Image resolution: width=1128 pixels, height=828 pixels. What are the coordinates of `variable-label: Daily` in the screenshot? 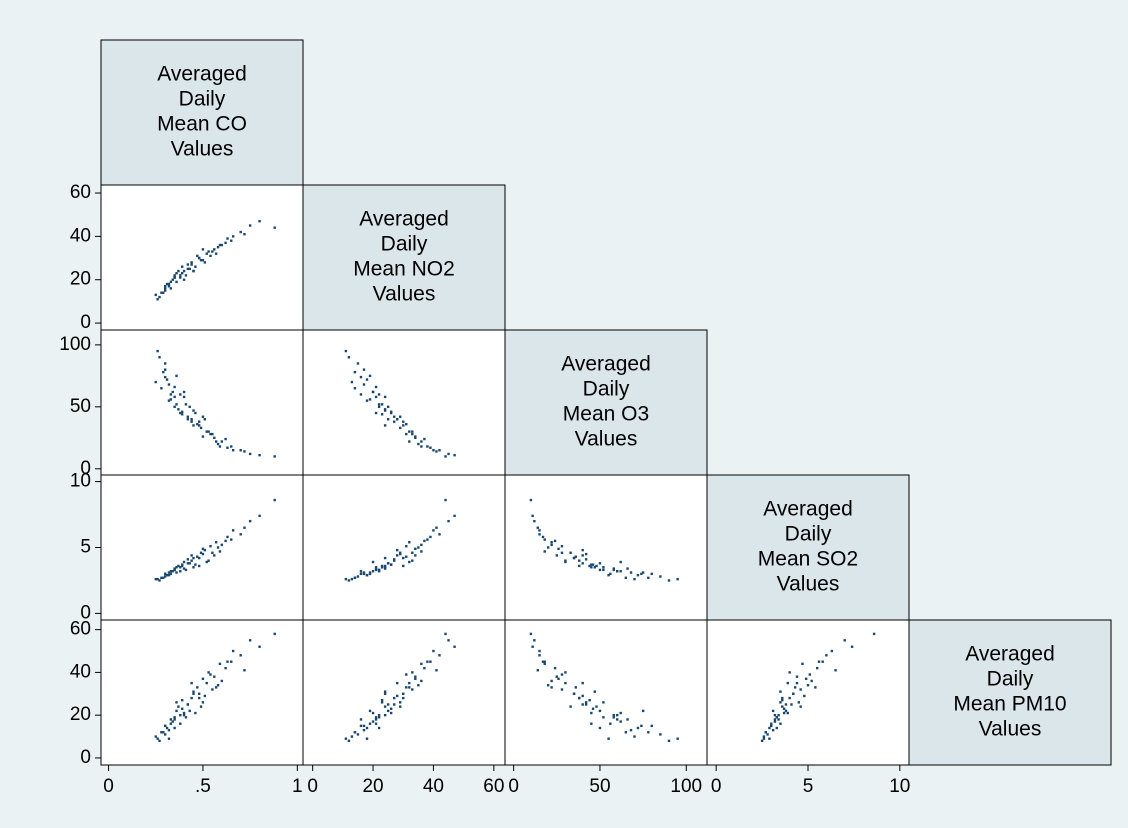 It's located at (202, 99).